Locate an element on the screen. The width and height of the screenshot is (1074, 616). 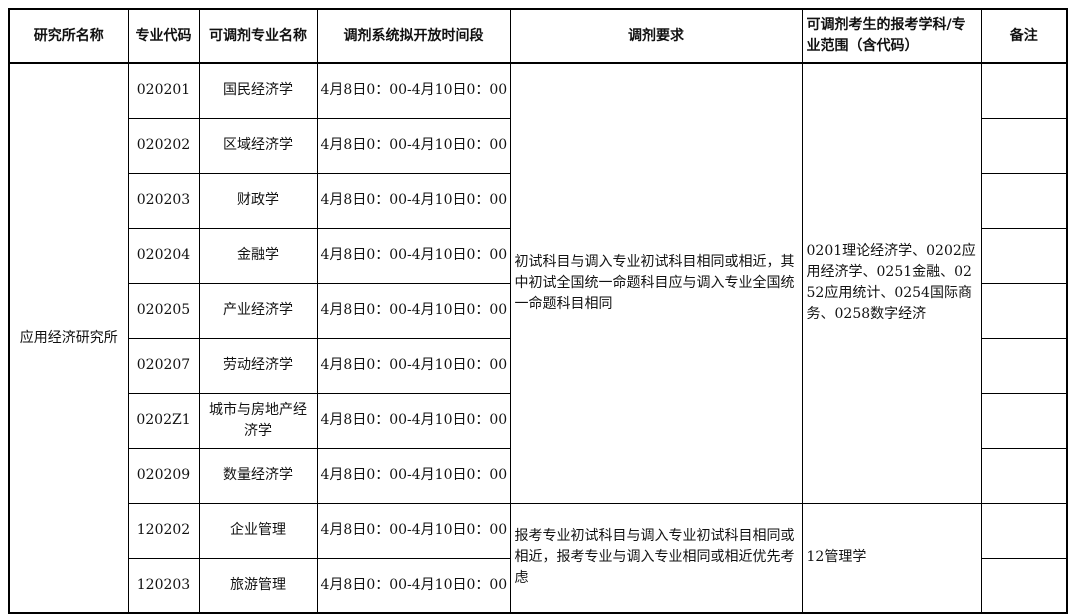
table-row: 020202 区域经济学 4月8日0：00-4月10日0：00 is located at coordinates (538, 145).